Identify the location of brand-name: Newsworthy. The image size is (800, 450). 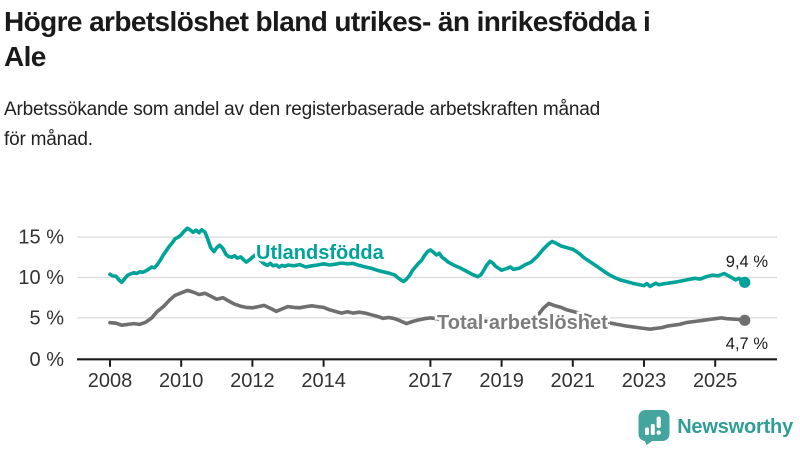
(735, 426).